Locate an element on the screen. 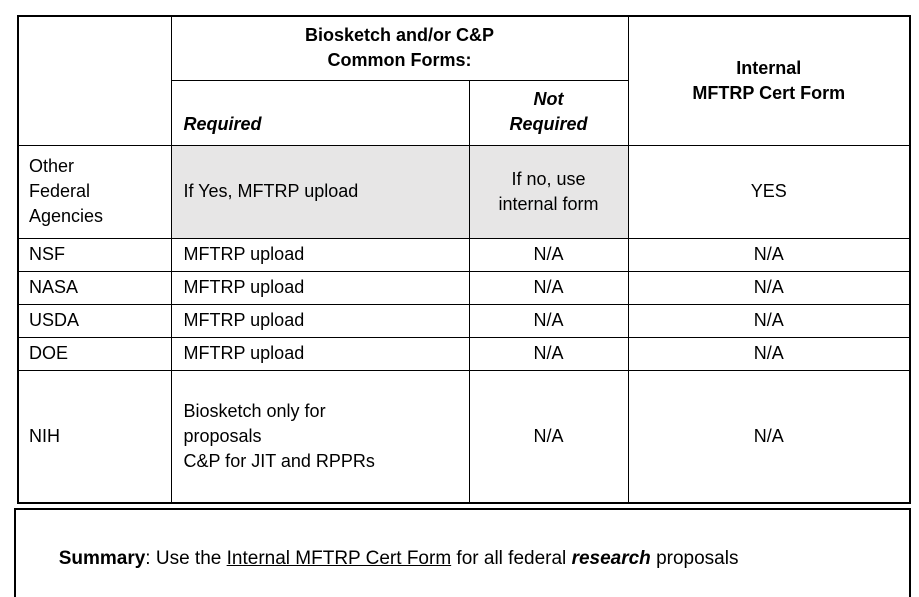 The image size is (919, 597). header-row-sub: Required Not Required is located at coordinates (464, 112).